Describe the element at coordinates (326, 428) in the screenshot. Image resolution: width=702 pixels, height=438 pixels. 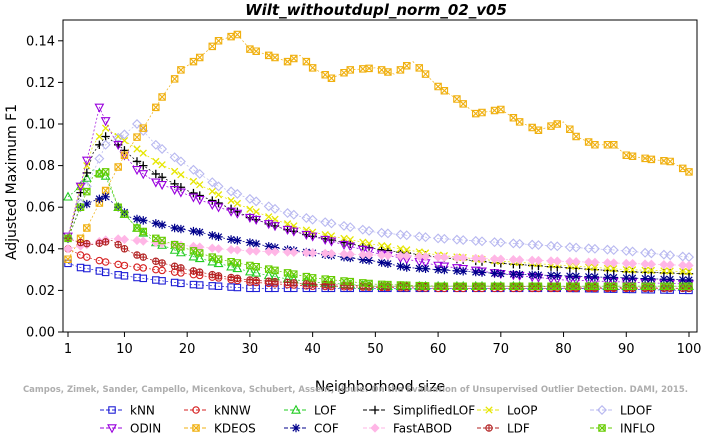
I see `legend-label: COF` at that location.